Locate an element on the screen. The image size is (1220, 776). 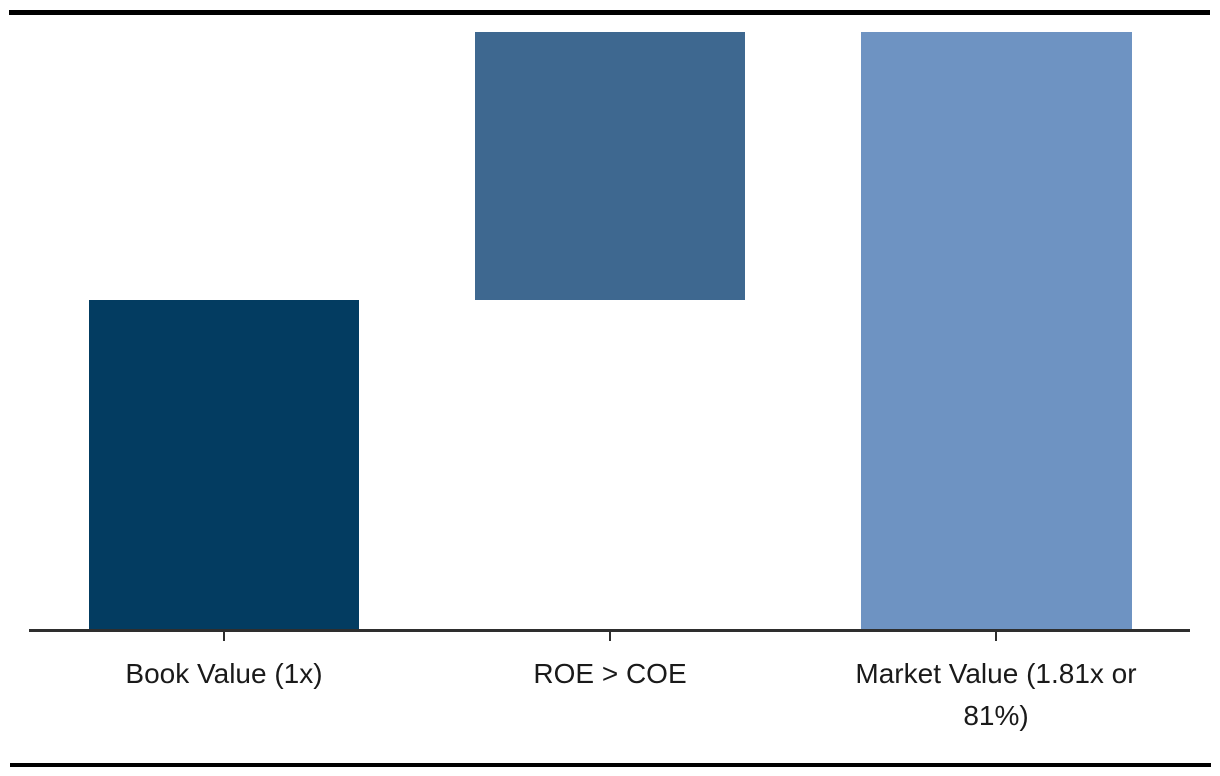
x-axis-line is located at coordinates (609, 630).